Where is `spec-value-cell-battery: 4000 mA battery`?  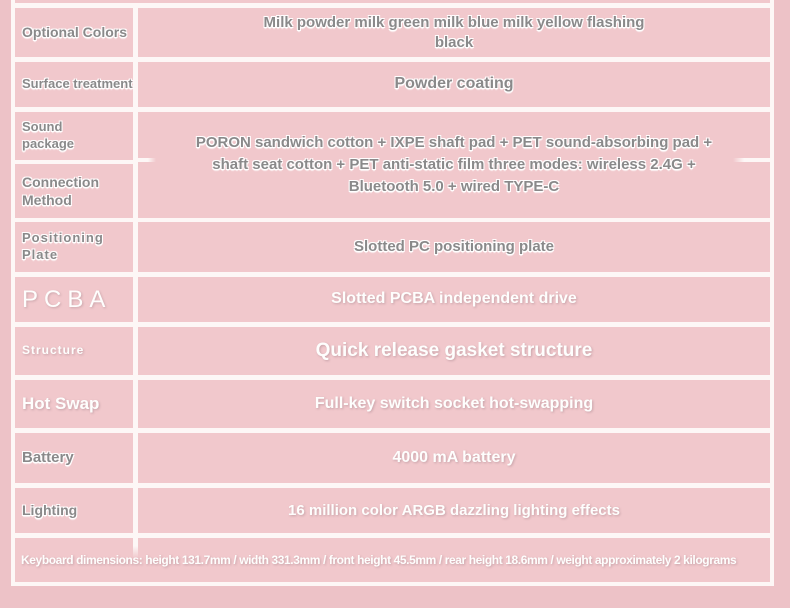
spec-value-cell-battery: 4000 mA battery is located at coordinates (454, 458).